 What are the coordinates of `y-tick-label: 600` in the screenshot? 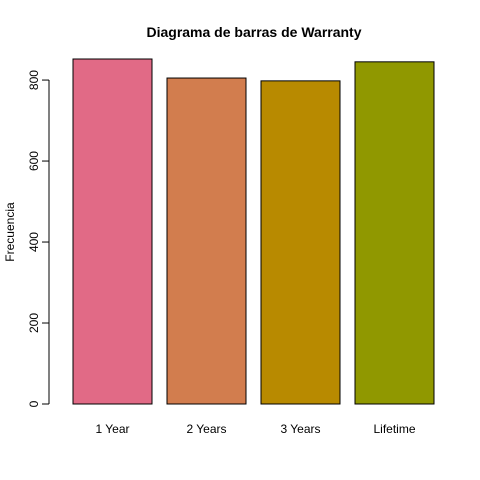 It's located at (34, 161).